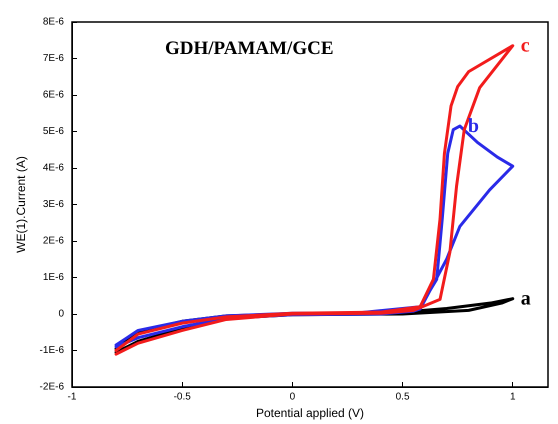 The image size is (558, 424). Describe the element at coordinates (403, 397) in the screenshot. I see `x-tick-label: 0.5` at that location.